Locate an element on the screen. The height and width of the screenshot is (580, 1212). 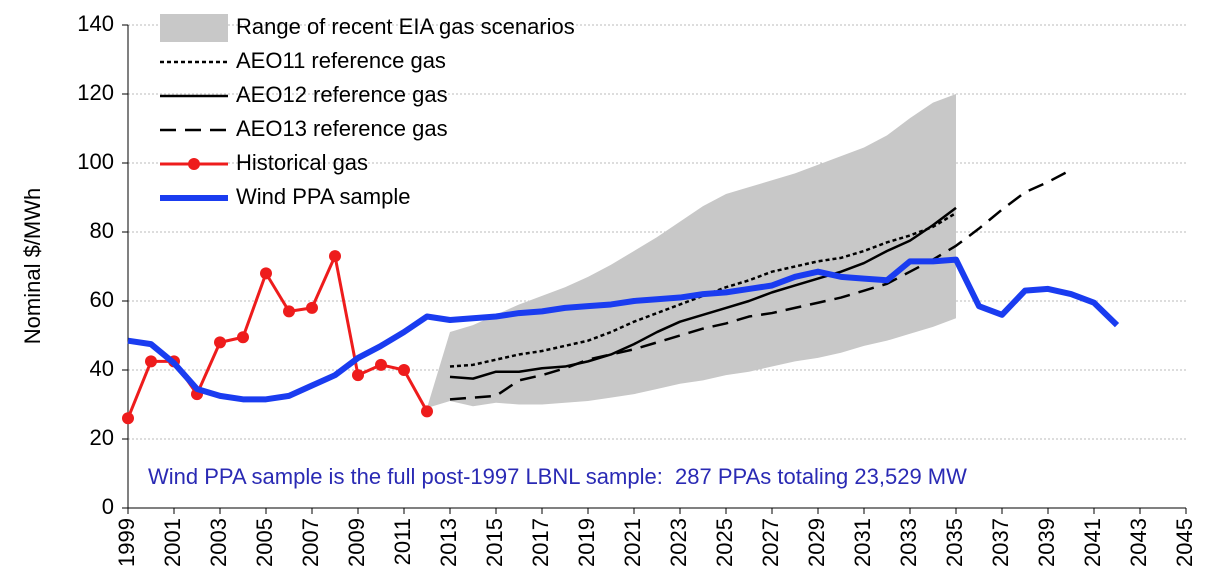
x-tick-label: 2031 is located at coordinates (862, 542).